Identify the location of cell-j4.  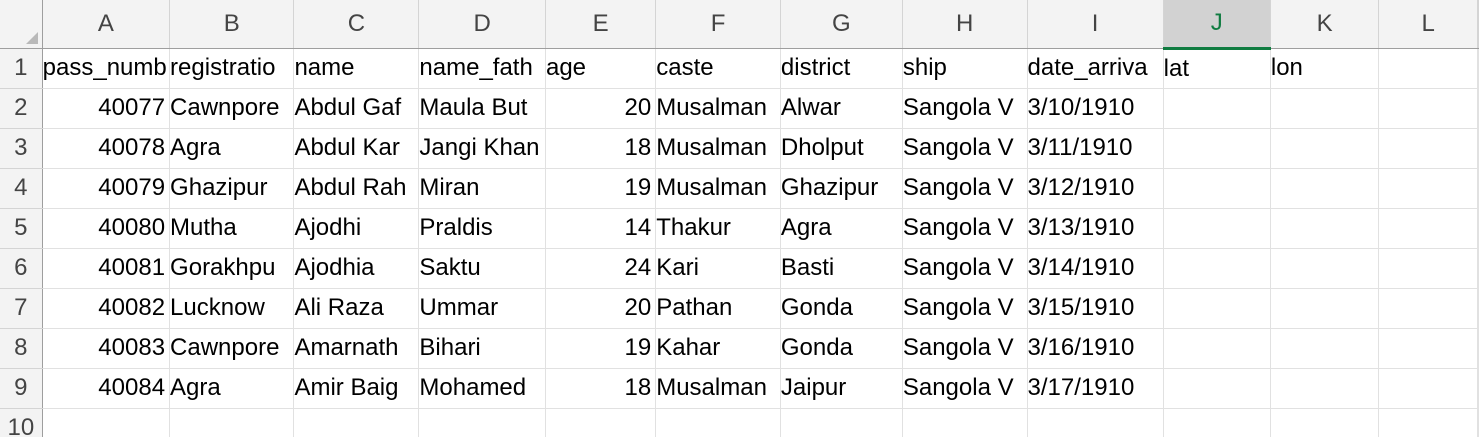
(1217, 188).